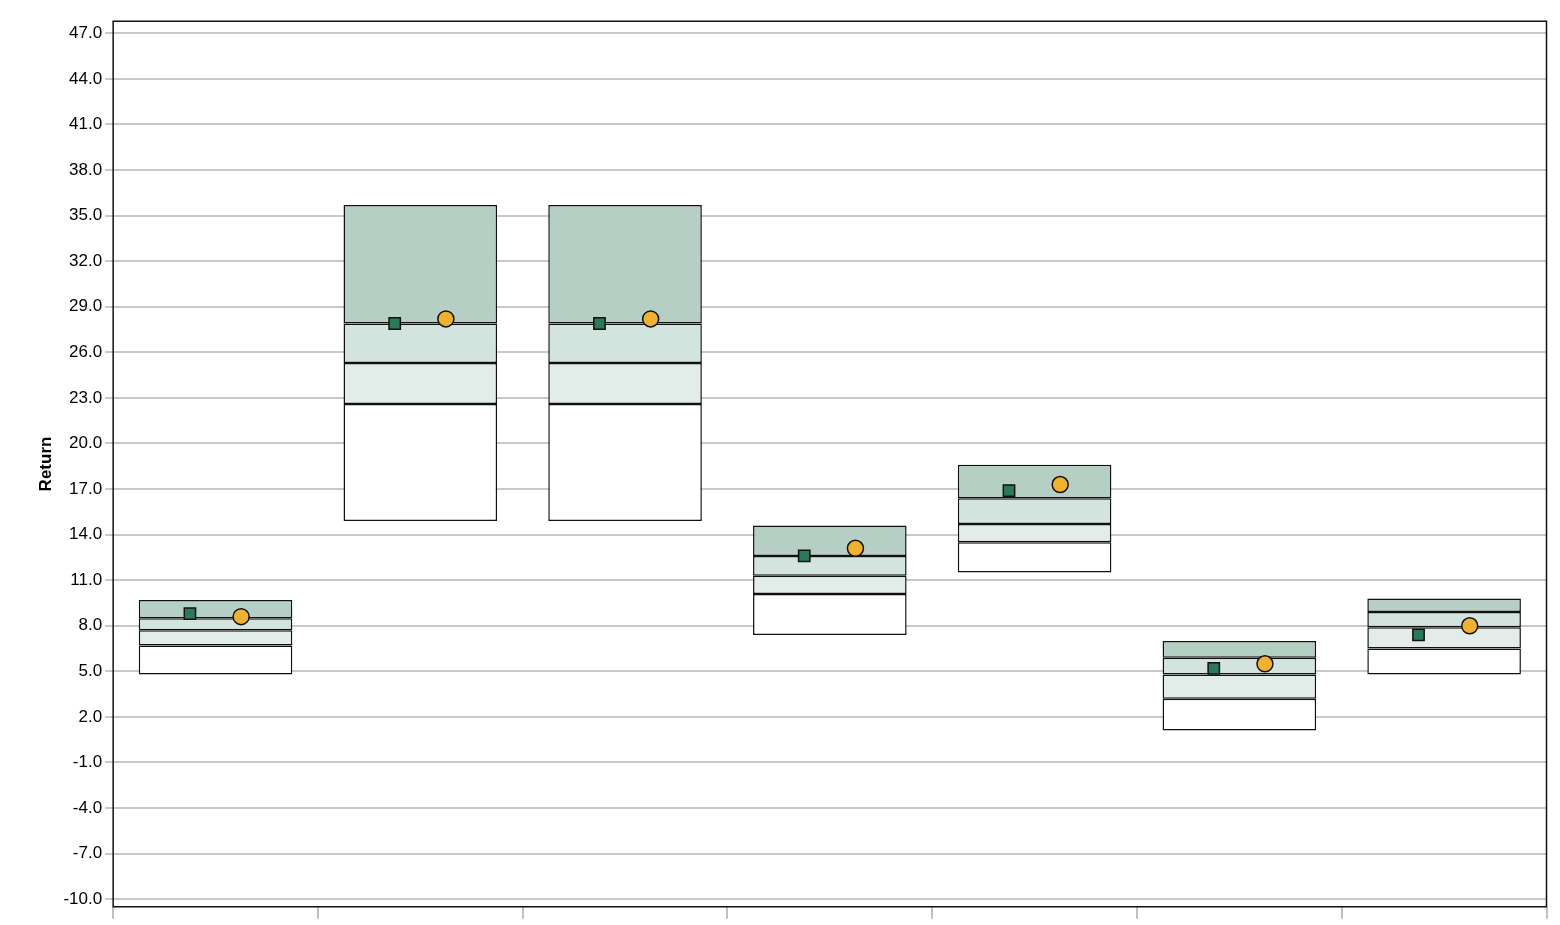 The width and height of the screenshot is (1560, 925). Describe the element at coordinates (86, 306) in the screenshot. I see `y-tick-label: 29.0` at that location.